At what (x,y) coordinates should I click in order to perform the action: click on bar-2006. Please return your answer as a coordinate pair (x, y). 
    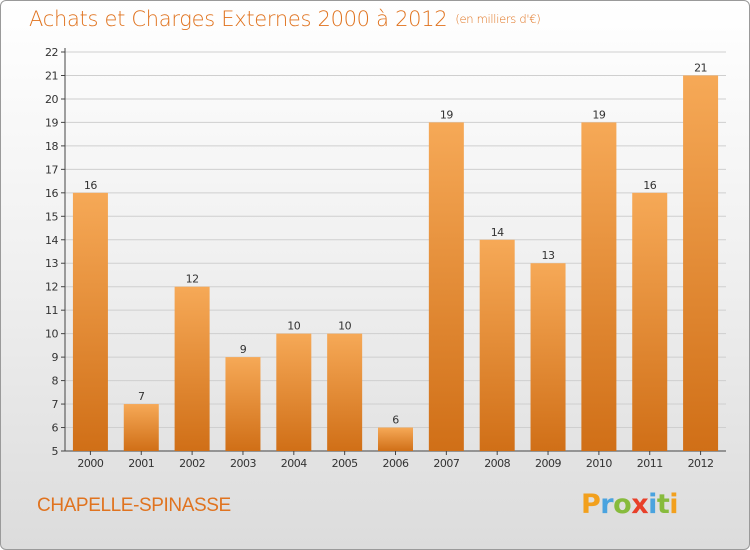
    Looking at the image, I should click on (395, 439).